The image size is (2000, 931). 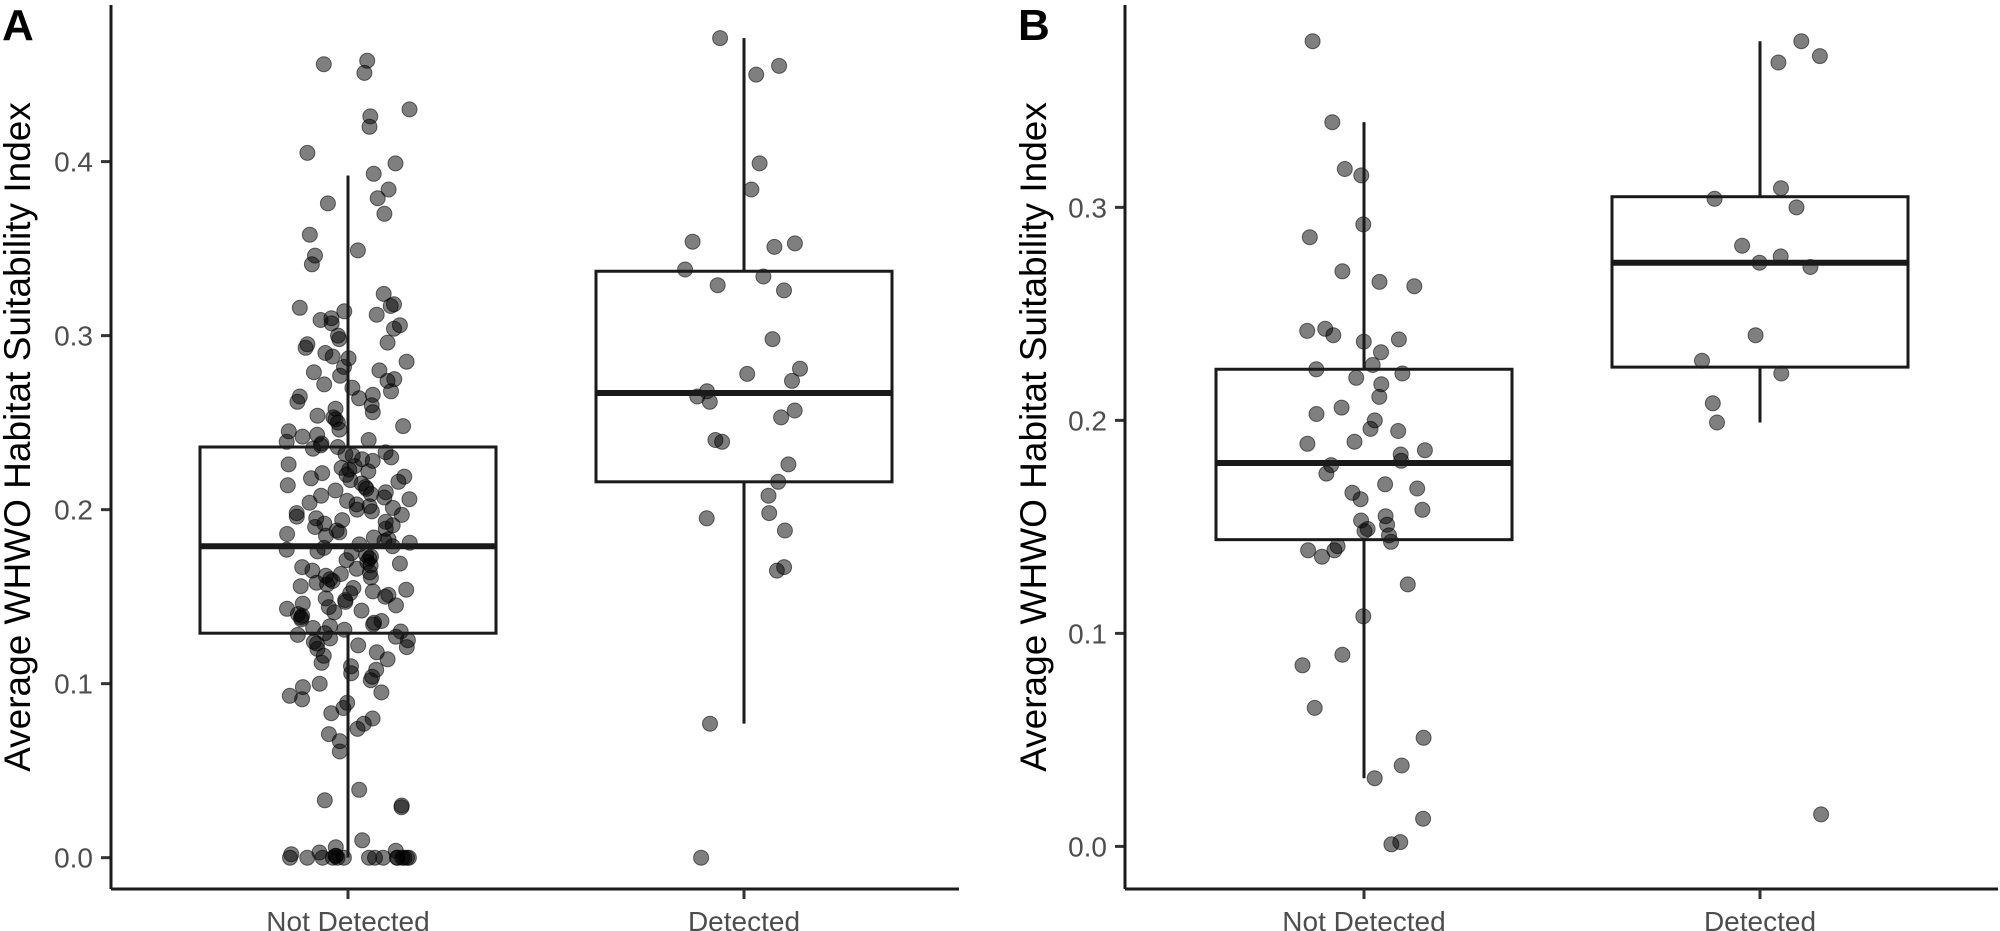 What do you see at coordinates (73, 336) in the screenshot?
I see `y-tick-label: 0.3` at bounding box center [73, 336].